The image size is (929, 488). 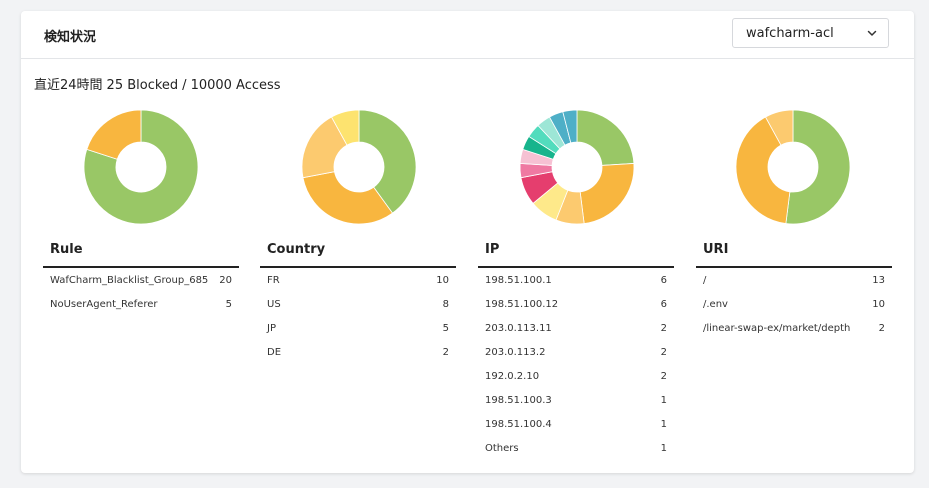 I want to click on row-label: JP, so click(x=271, y=328).